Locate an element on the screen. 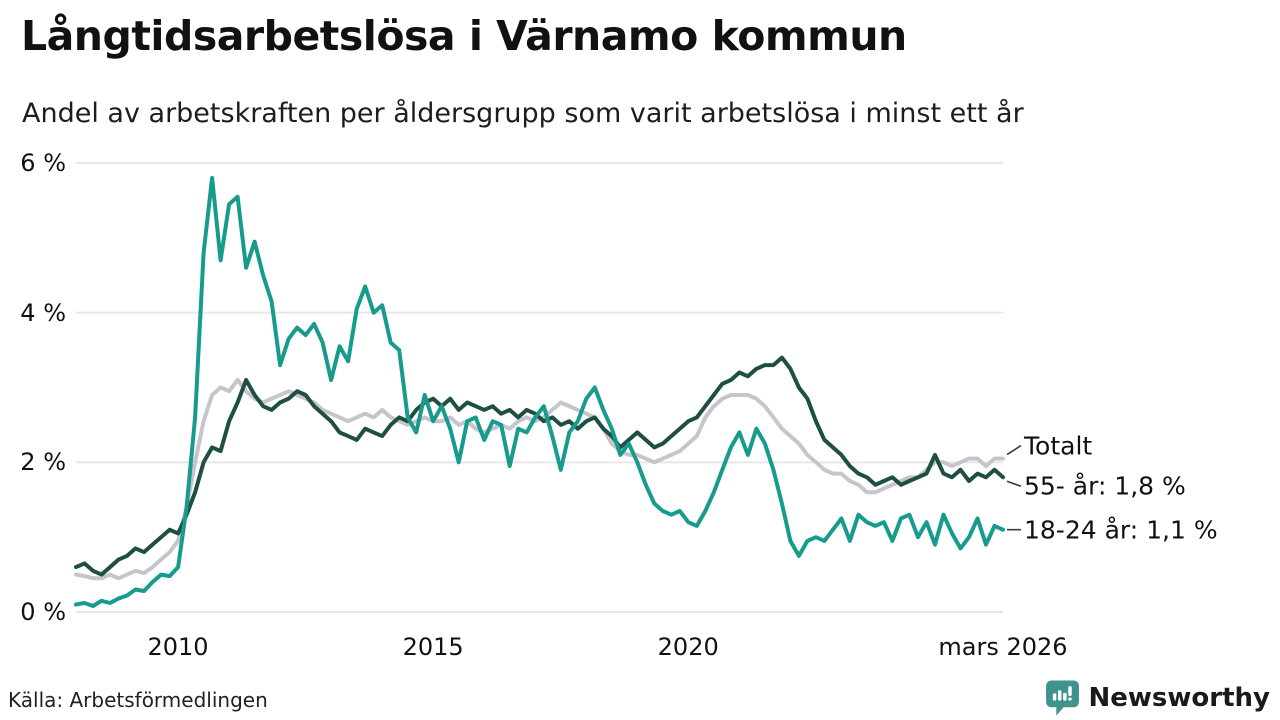  x-tick-label: 2020 is located at coordinates (688, 647).